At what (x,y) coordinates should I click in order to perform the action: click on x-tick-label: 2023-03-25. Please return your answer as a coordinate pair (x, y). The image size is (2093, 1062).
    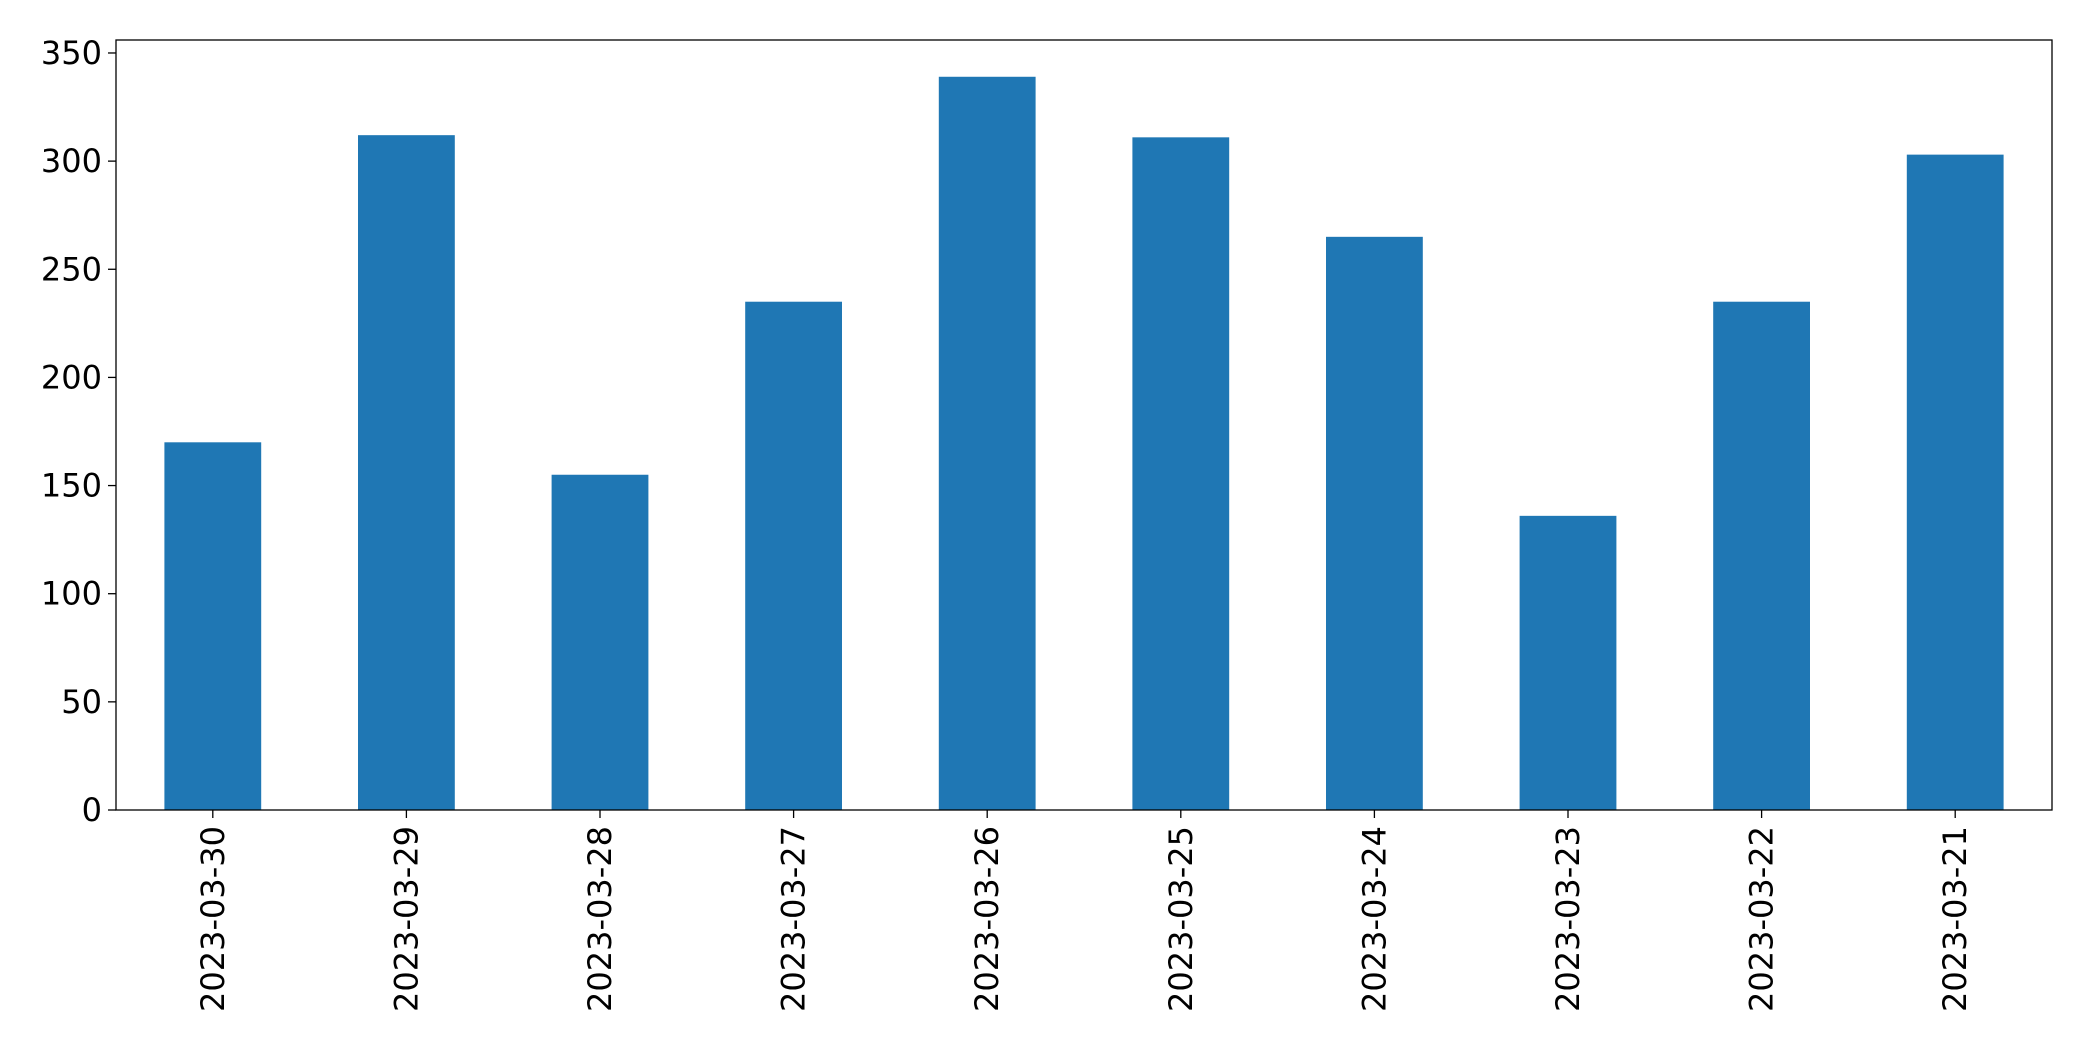
    Looking at the image, I should click on (1181, 919).